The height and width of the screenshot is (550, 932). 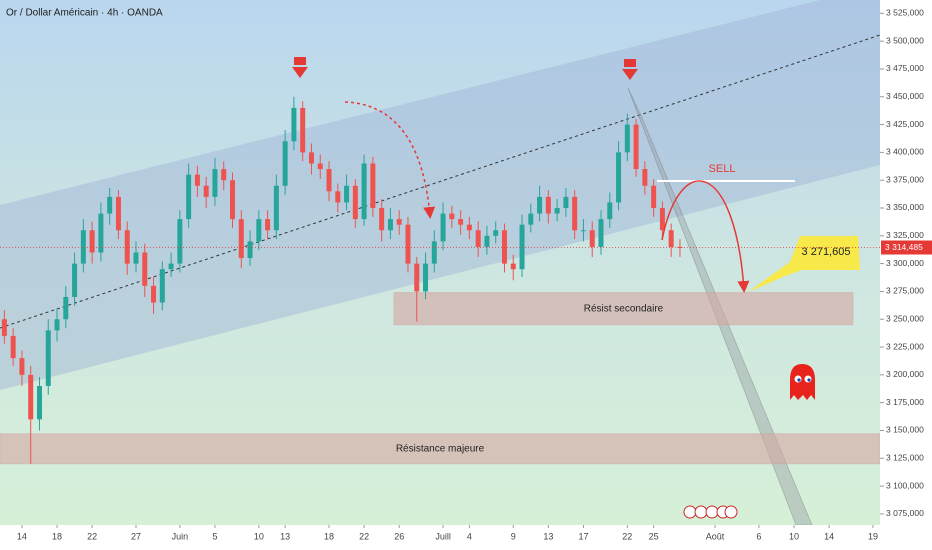 I want to click on x-tick-label: 25, so click(x=654, y=536).